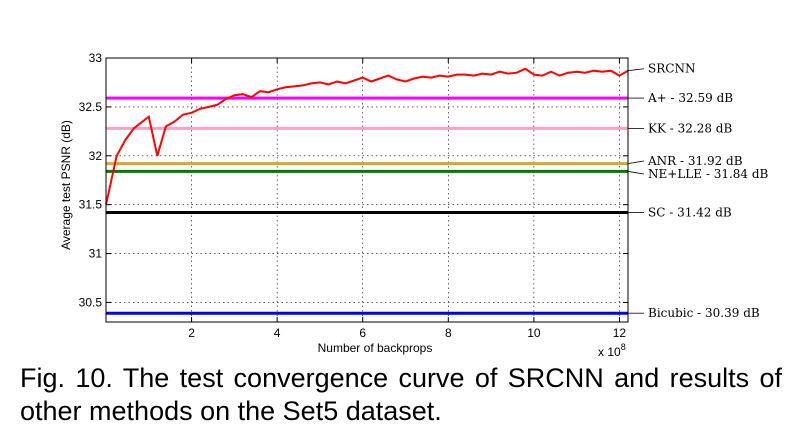 The height and width of the screenshot is (443, 795). Describe the element at coordinates (623, 347) in the screenshot. I see `x-multiplier-exponent: 8` at that location.